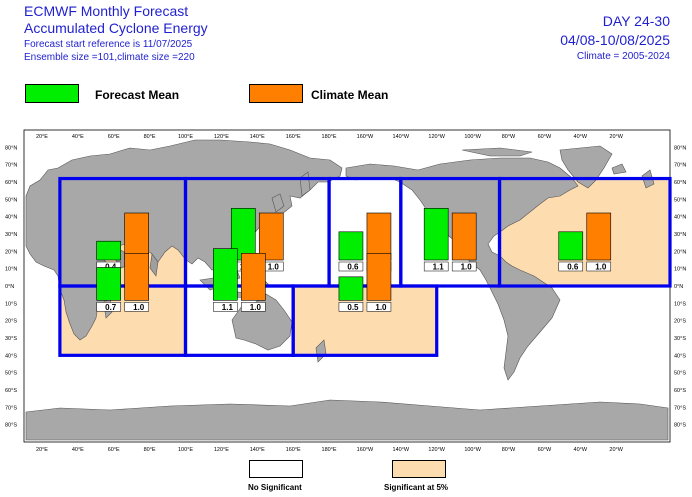  What do you see at coordinates (11, 391) in the screenshot?
I see `lat-tick-left: 60°S` at bounding box center [11, 391].